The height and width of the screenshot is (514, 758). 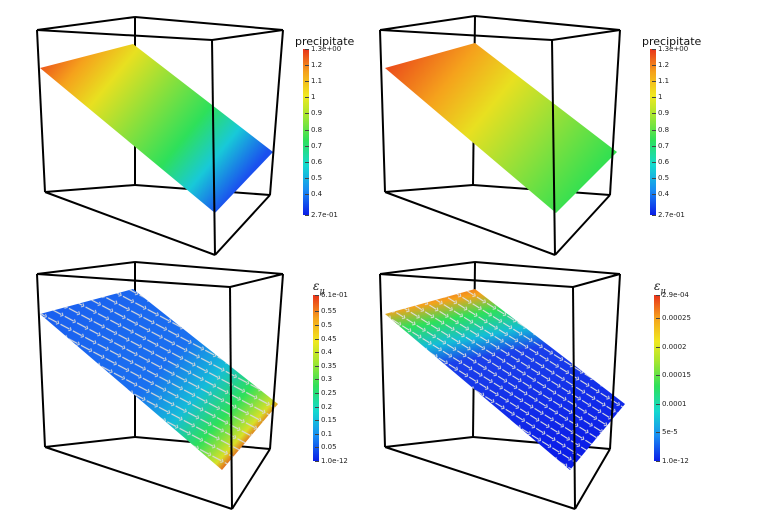 What do you see at coordinates (326, 447) in the screenshot?
I see `colorbar-tick-label: 0.05` at bounding box center [326, 447].